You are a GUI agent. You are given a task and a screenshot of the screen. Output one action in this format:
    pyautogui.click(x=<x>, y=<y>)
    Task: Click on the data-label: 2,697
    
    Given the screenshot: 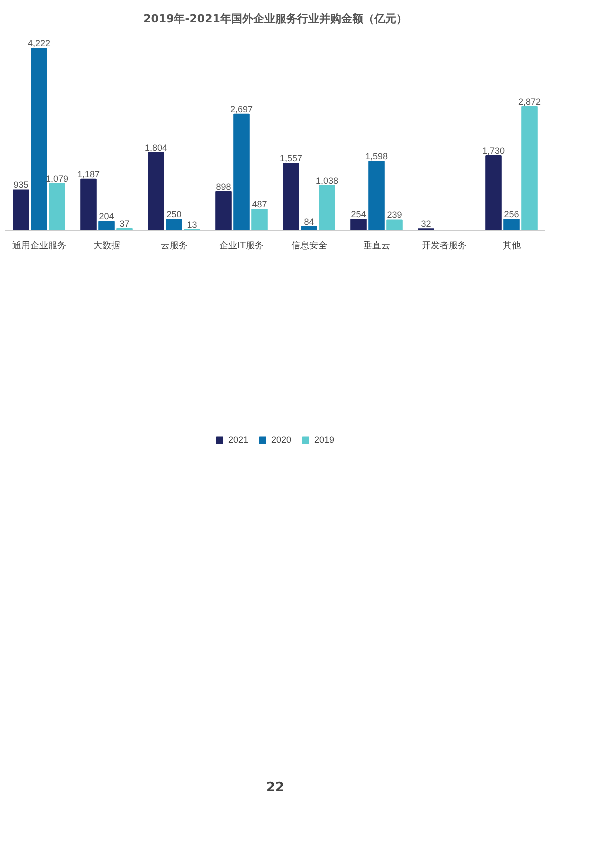 What is the action you would take?
    pyautogui.click(x=242, y=109)
    